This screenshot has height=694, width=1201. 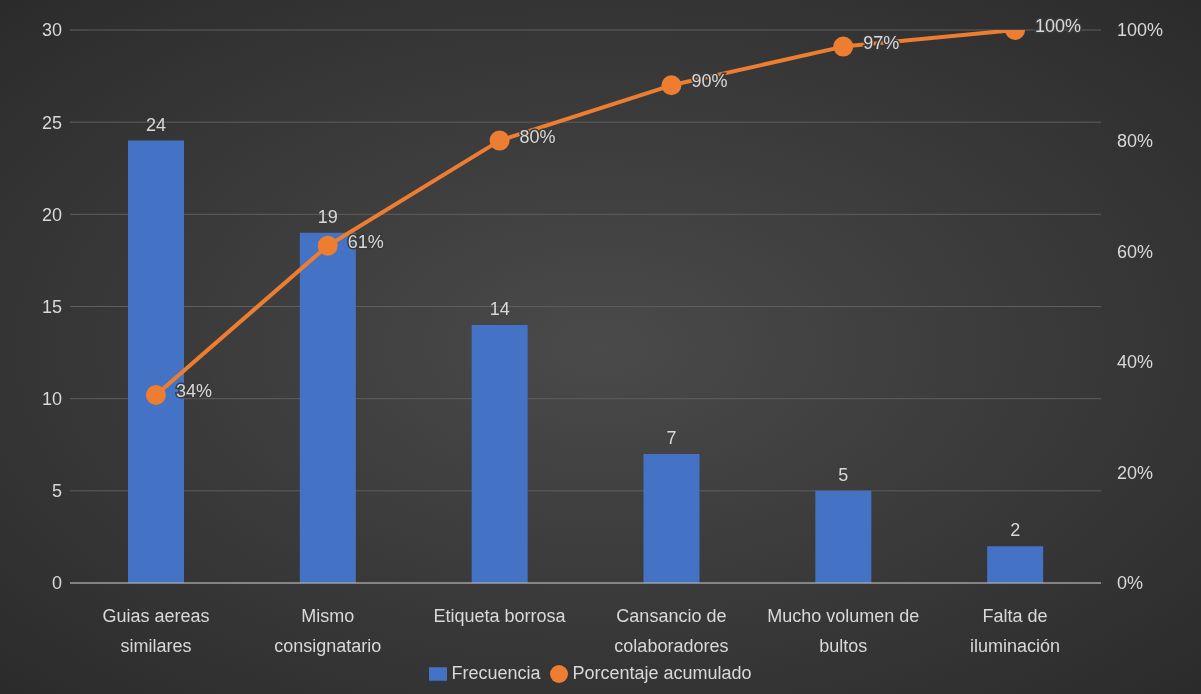 What do you see at coordinates (51, 399) in the screenshot?
I see `y-tick-label: 10` at bounding box center [51, 399].